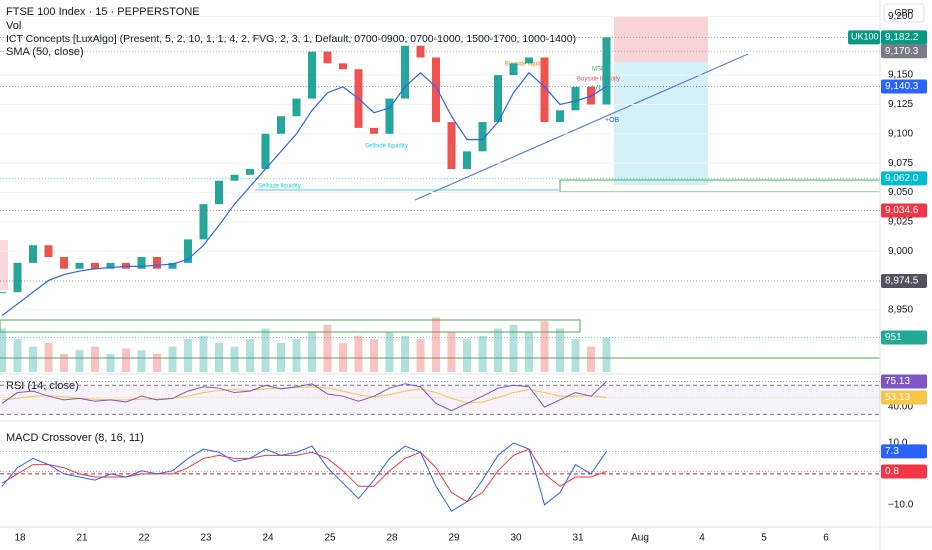  Describe the element at coordinates (900, 104) in the screenshot. I see `y-tick-label: 9,125` at that location.